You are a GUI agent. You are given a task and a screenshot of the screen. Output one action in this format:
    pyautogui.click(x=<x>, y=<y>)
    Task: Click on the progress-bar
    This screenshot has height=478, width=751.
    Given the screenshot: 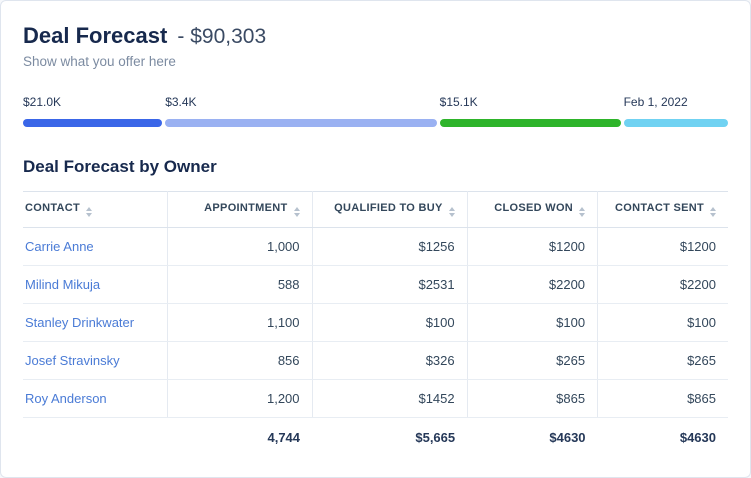 What is the action you would take?
    pyautogui.click(x=375, y=123)
    